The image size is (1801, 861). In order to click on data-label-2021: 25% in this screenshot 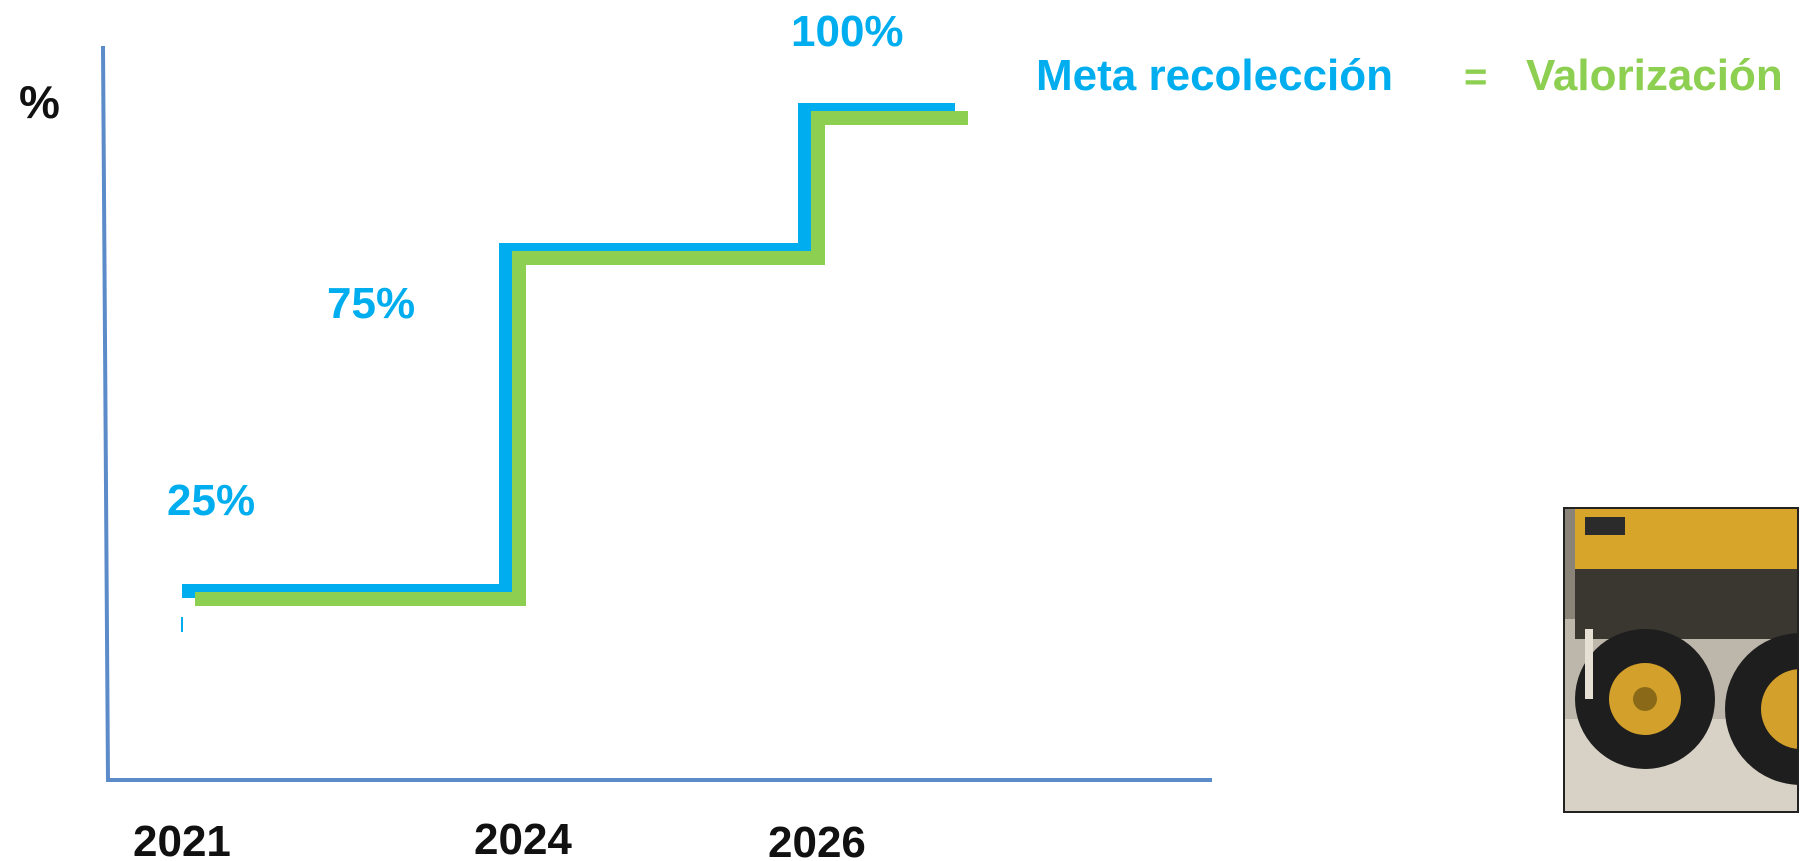, I will do `click(211, 500)`.